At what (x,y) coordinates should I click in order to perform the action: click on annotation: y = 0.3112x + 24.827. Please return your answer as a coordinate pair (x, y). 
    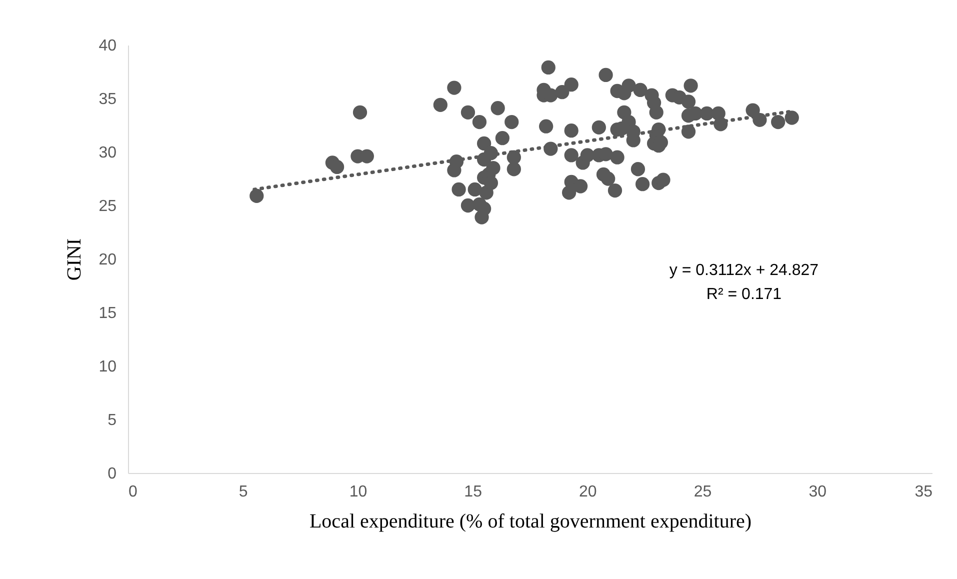
    Looking at the image, I should click on (744, 270).